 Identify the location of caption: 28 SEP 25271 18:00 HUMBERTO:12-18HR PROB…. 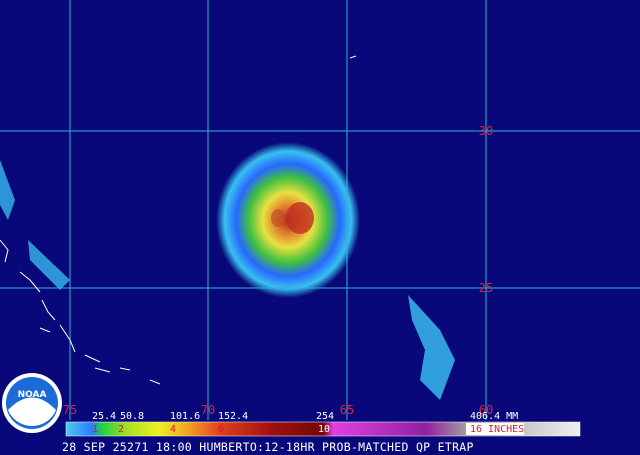
(268, 447).